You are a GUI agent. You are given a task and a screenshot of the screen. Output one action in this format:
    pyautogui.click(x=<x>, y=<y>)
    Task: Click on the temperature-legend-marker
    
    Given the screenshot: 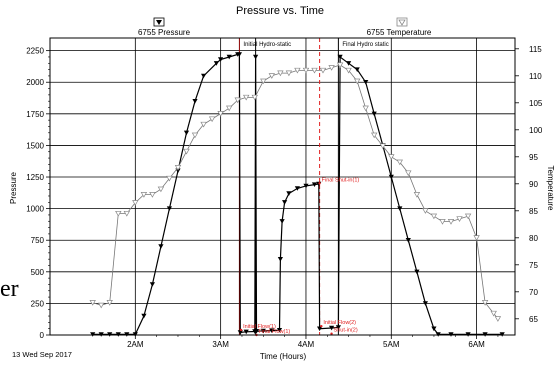 What is the action you would take?
    pyautogui.click(x=402, y=22)
    